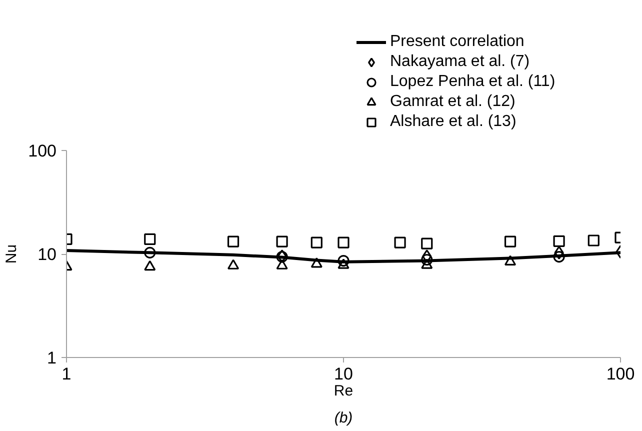  What do you see at coordinates (52, 358) in the screenshot?
I see `y-tick-label: 1` at bounding box center [52, 358].